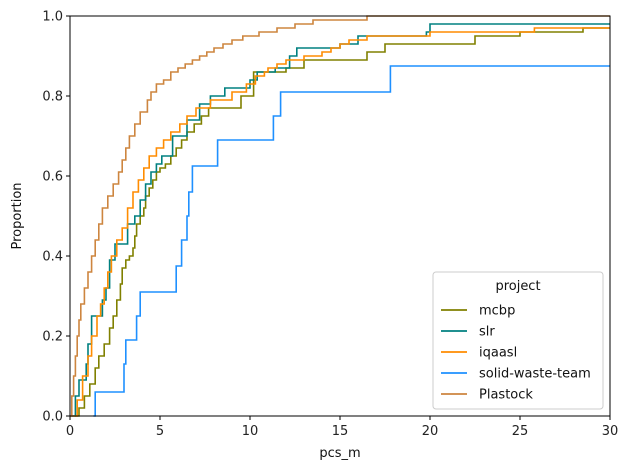  Describe the element at coordinates (520, 431) in the screenshot. I see `x-tick-label: 25` at that location.